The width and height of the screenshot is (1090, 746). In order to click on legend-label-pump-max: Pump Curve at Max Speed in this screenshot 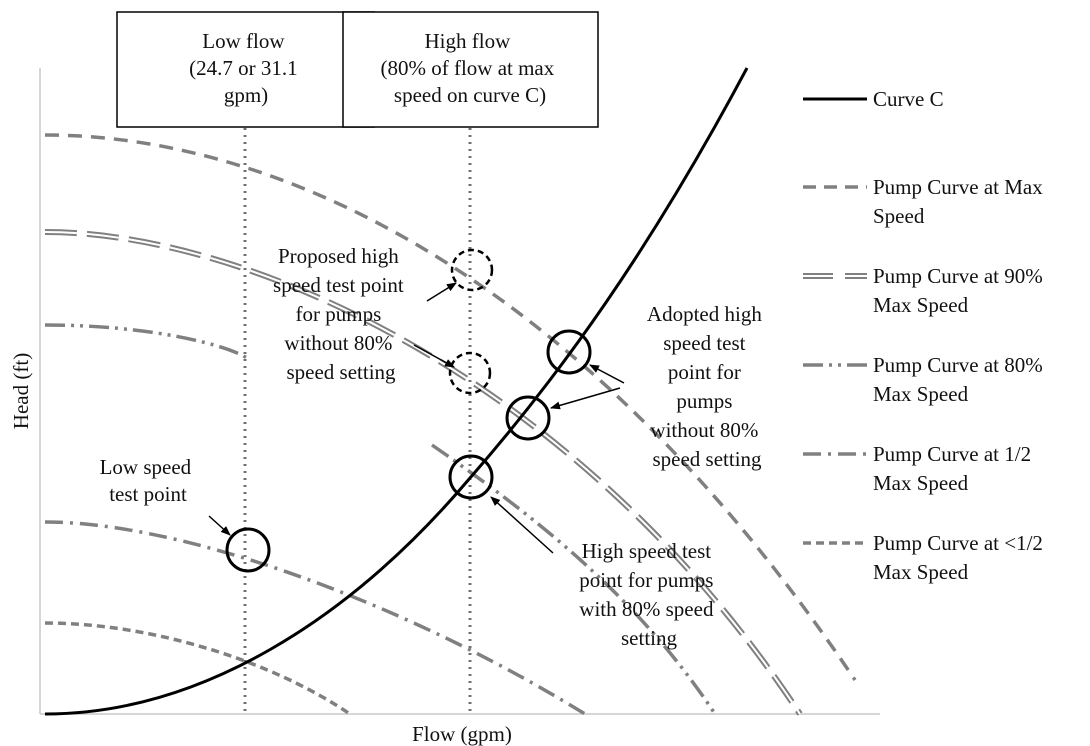, I will do `click(960, 201)`.